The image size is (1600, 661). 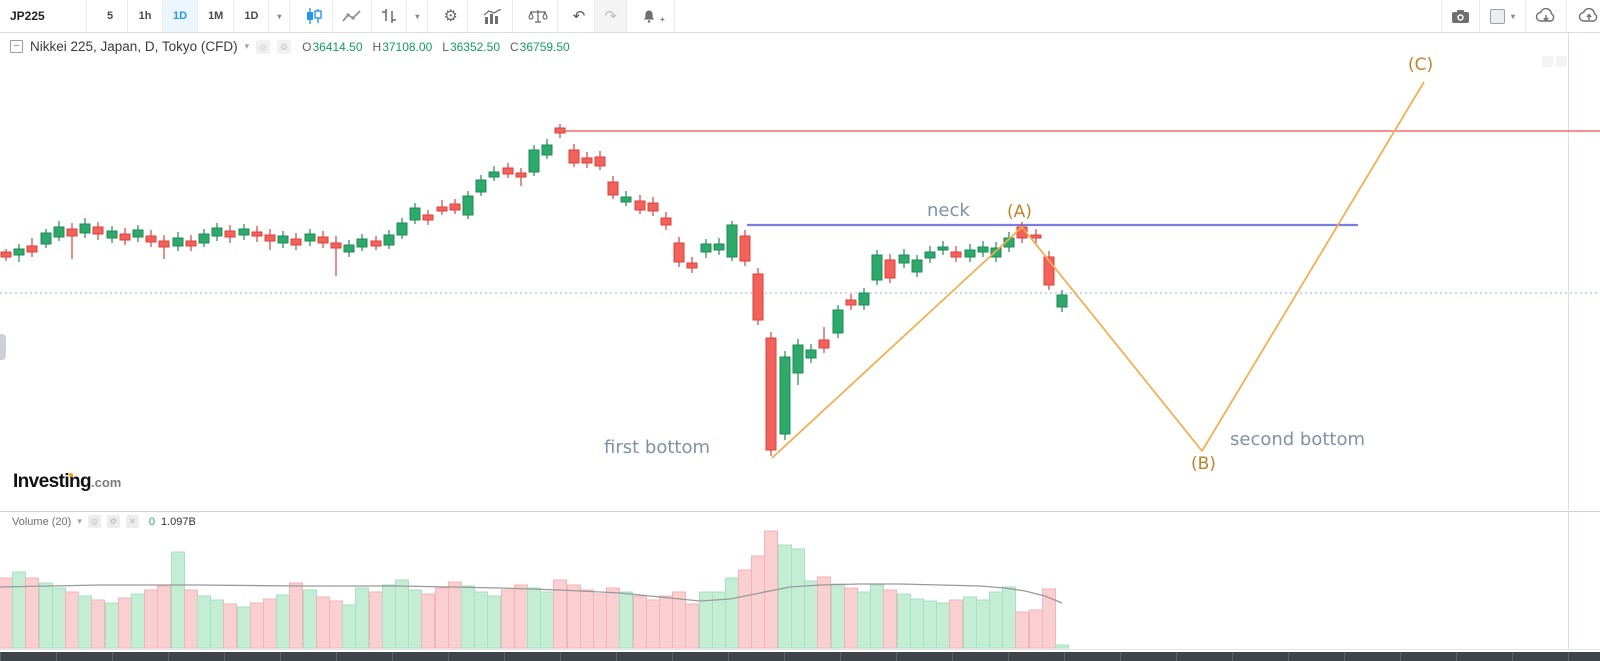 I want to click on volume-value: 0, so click(x=151, y=521).